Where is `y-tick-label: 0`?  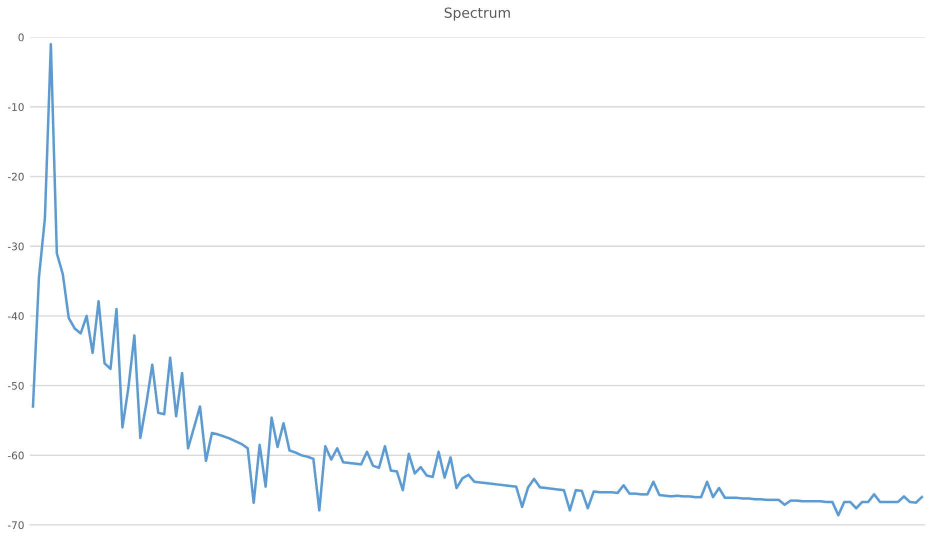
y-tick-label: 0 is located at coordinates (21, 37).